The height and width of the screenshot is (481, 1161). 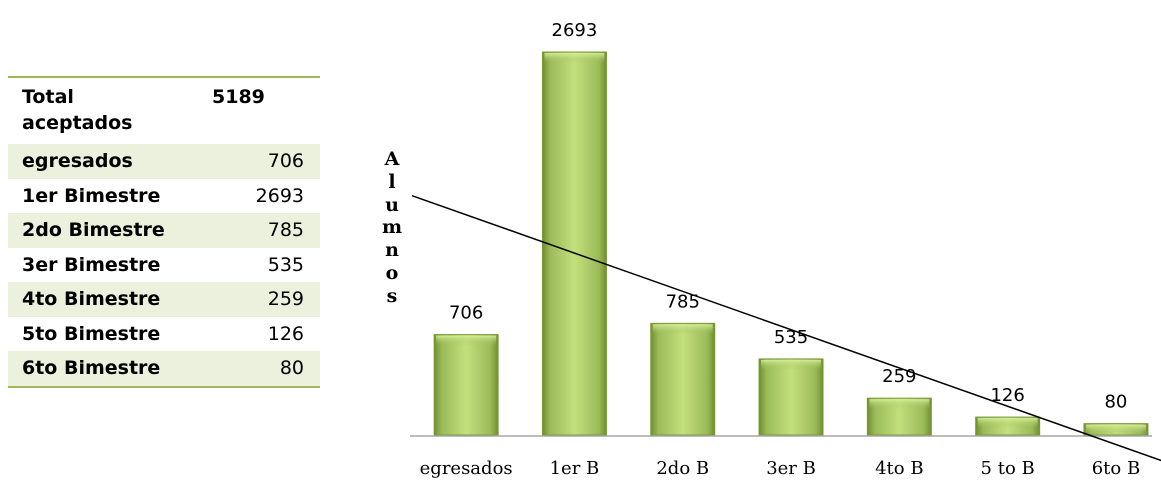 I want to click on row-label: 6to Bimestre, so click(x=91, y=368).